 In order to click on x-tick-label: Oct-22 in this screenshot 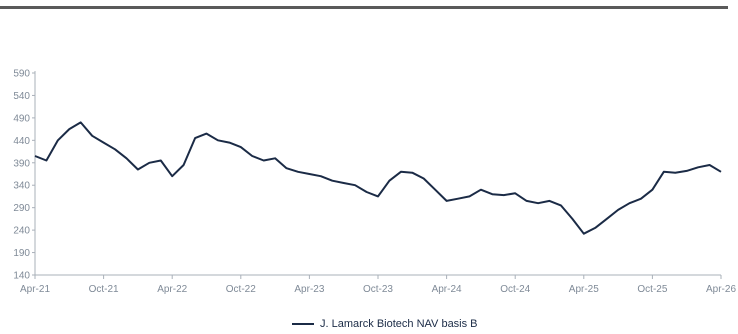, I will do `click(241, 289)`.